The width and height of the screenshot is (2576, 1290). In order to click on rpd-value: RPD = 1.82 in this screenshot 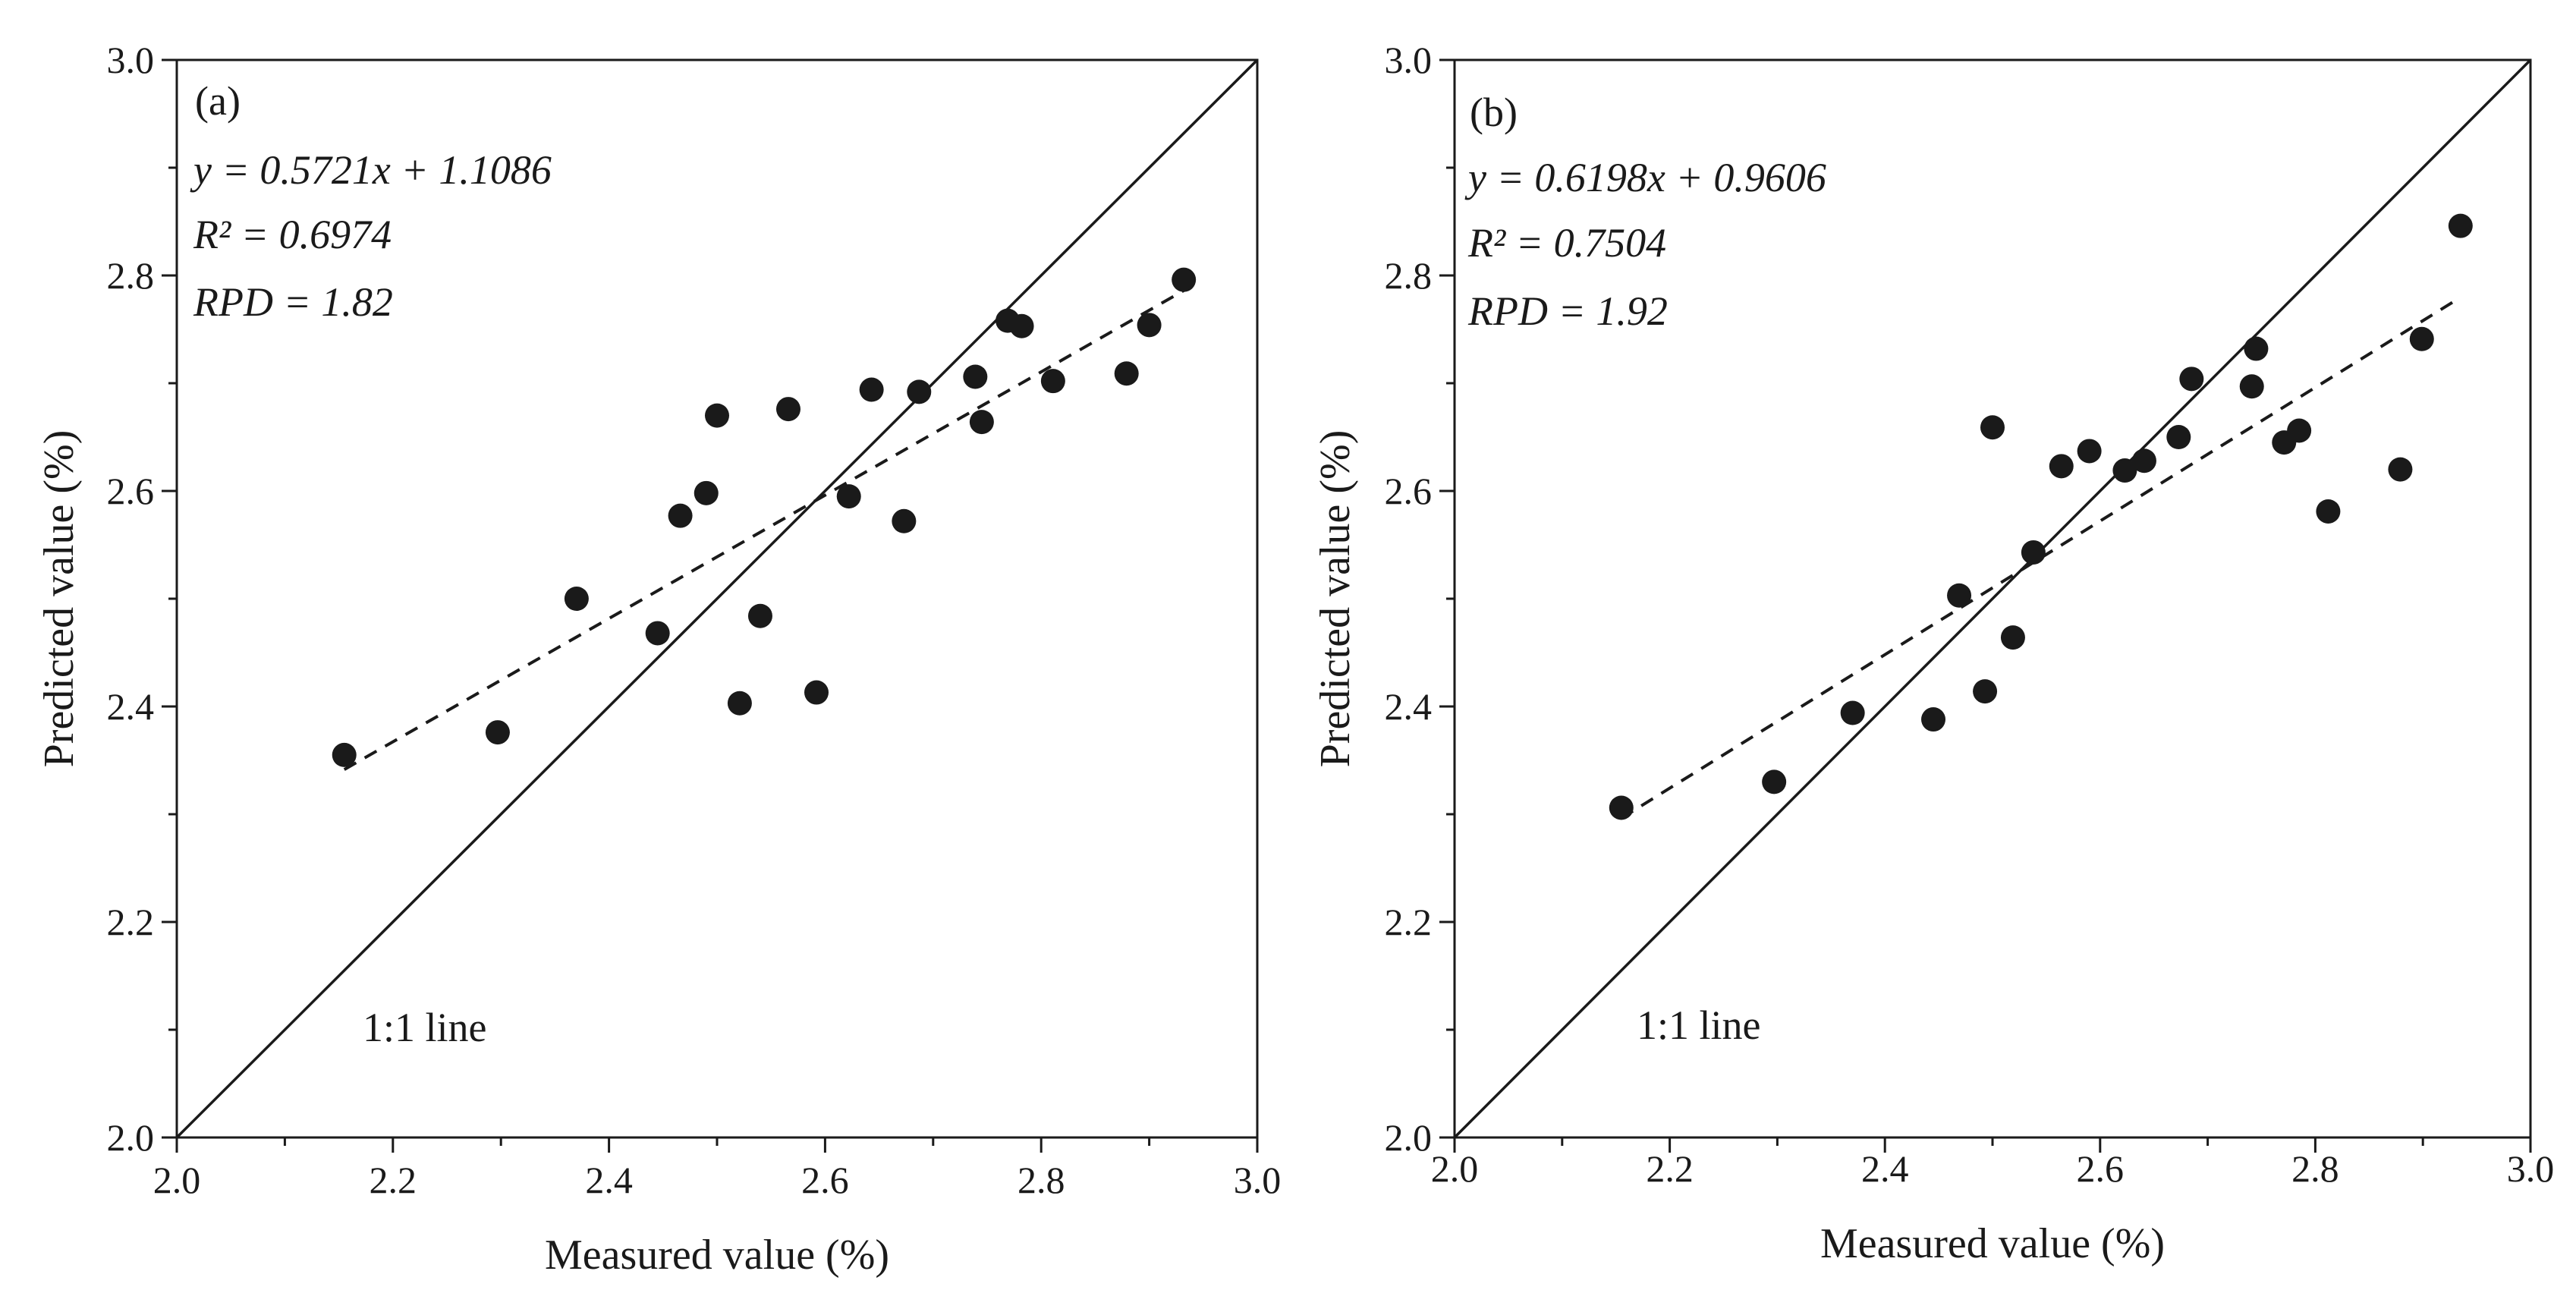, I will do `click(293, 302)`.